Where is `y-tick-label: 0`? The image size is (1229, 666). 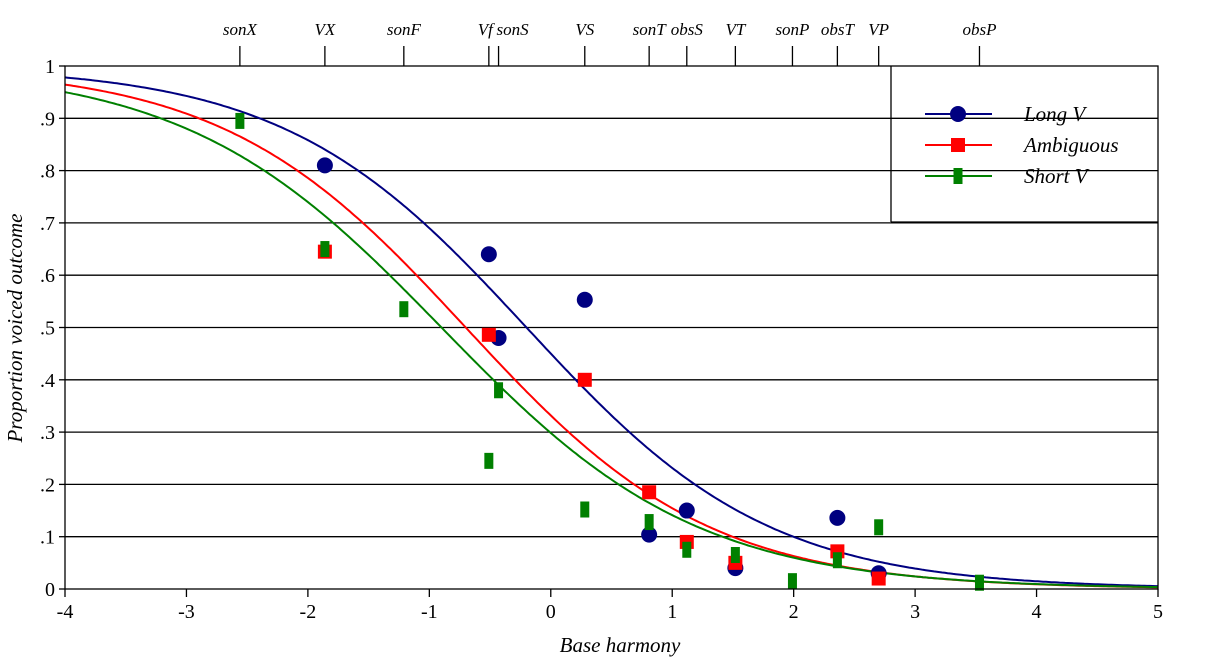
y-tick-label: 0 is located at coordinates (50, 590).